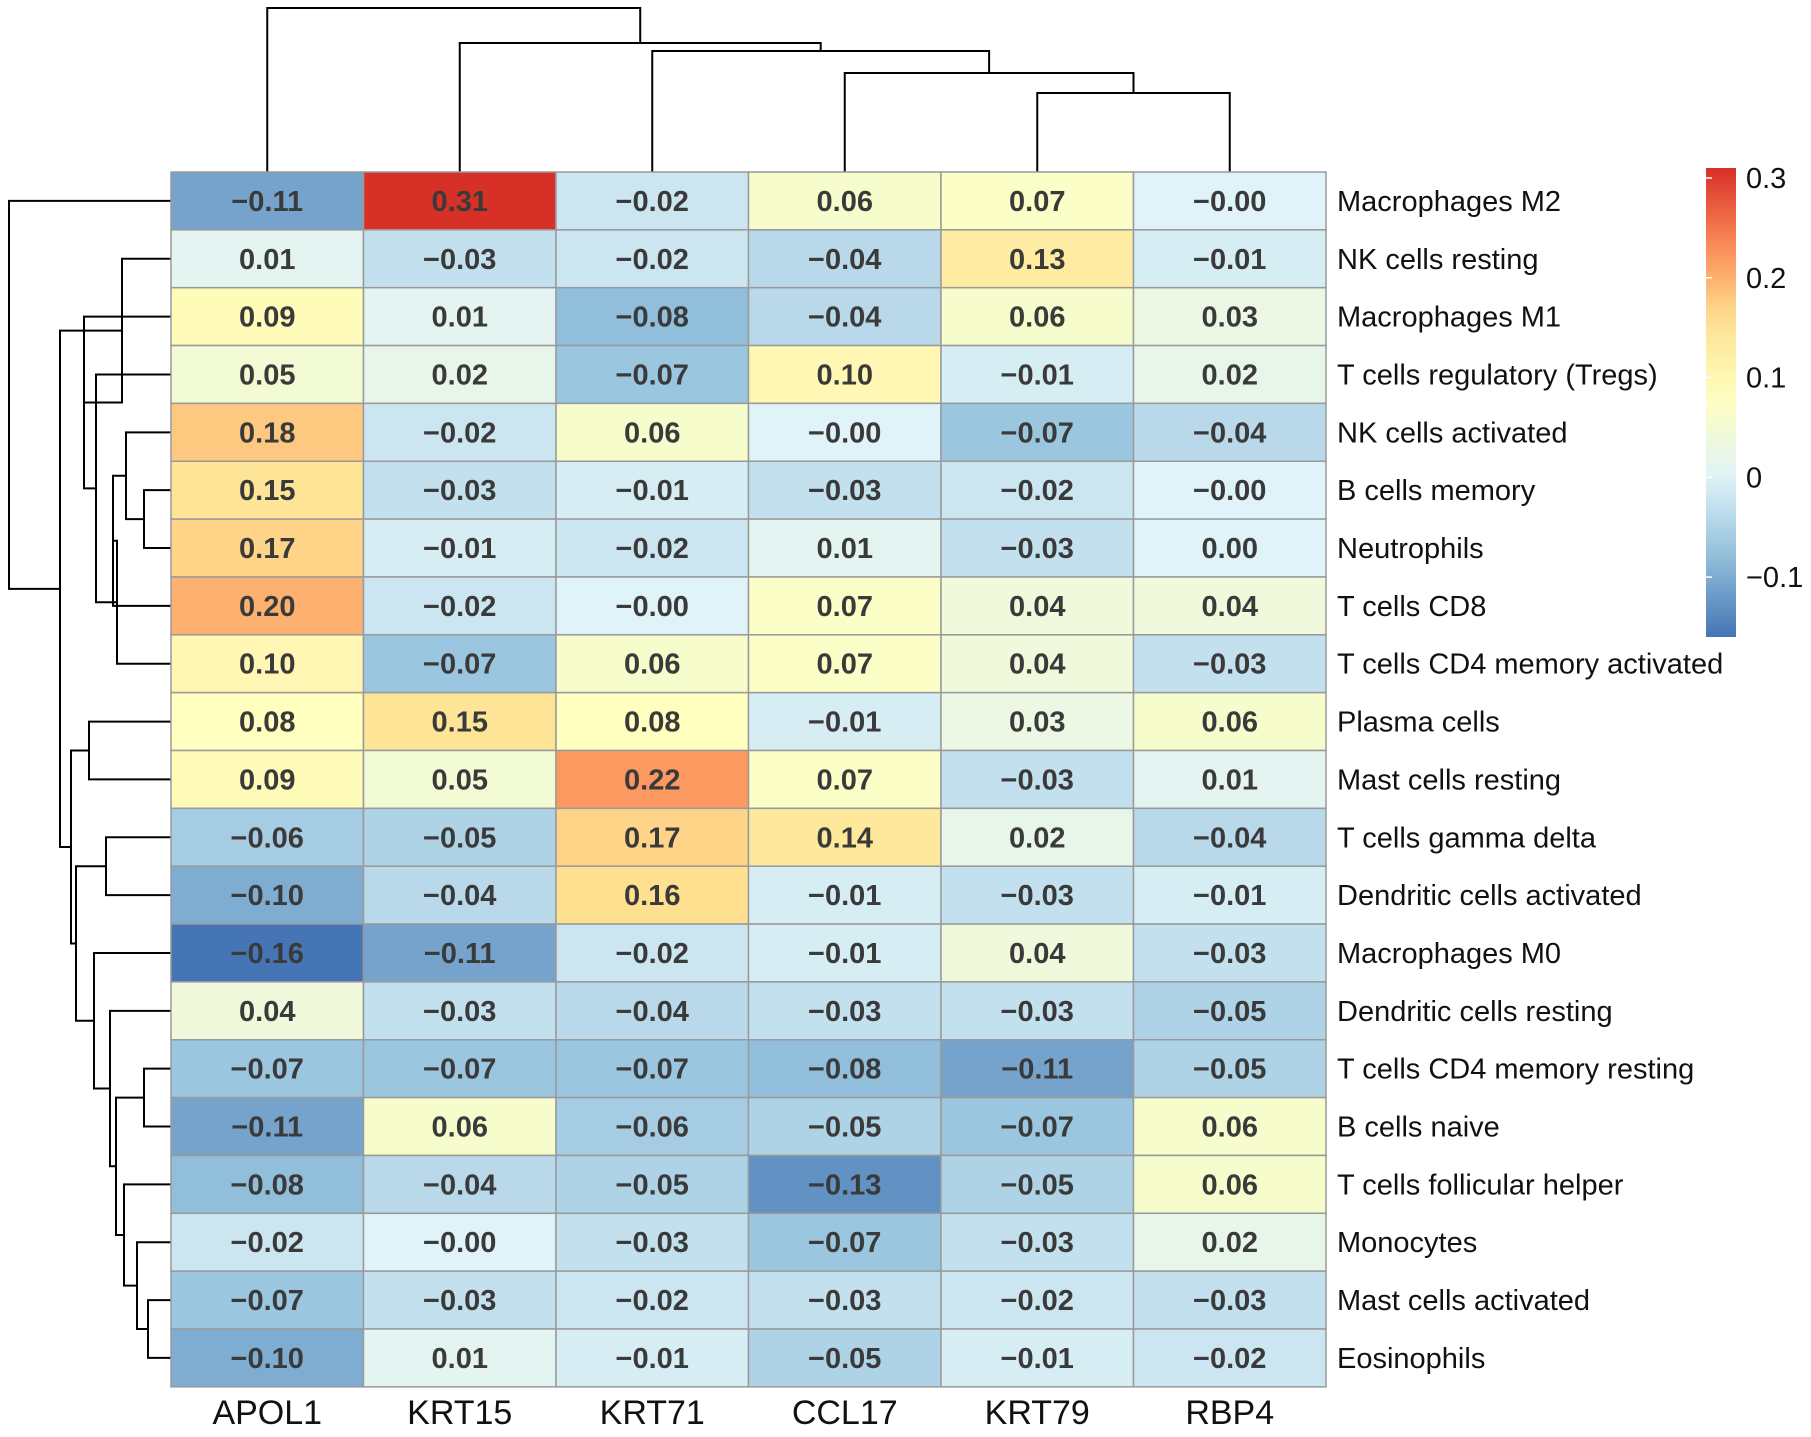  I want to click on row-label: NK cells resting, so click(1437, 260).